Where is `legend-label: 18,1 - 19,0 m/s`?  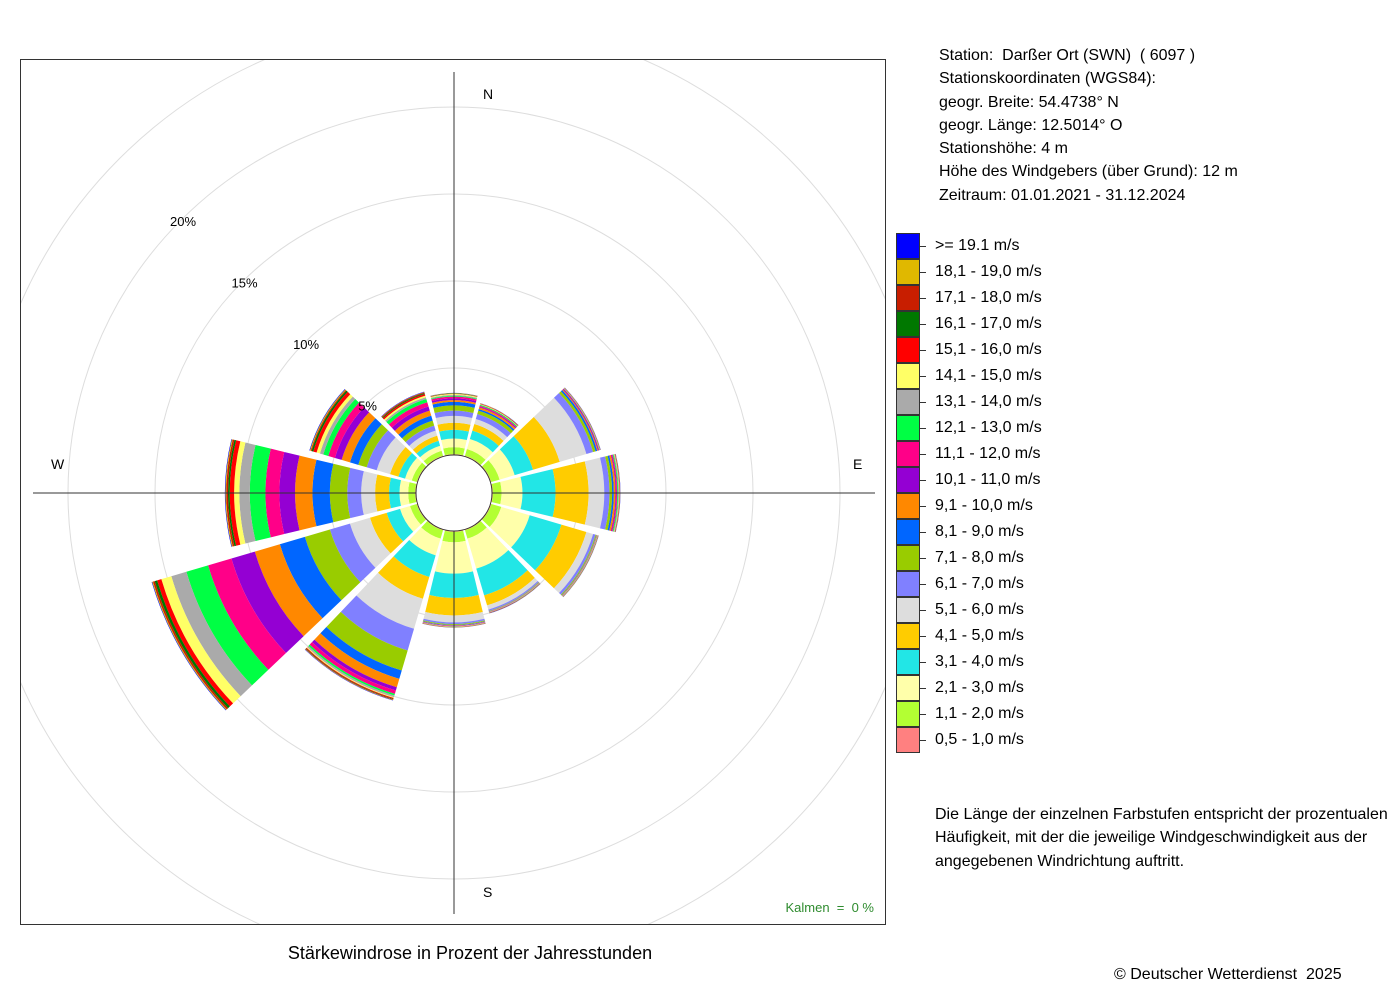 legend-label: 18,1 - 19,0 m/s is located at coordinates (988, 271).